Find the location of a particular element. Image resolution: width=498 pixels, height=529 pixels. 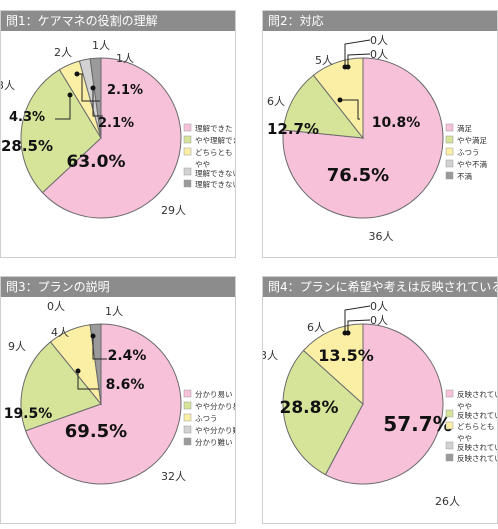

legend-label-4: やや不満 is located at coordinates (472, 164).